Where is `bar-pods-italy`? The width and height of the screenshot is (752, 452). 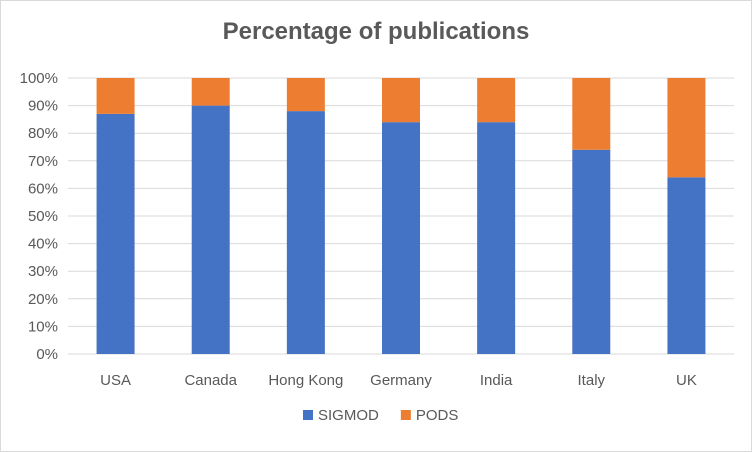
bar-pods-italy is located at coordinates (591, 114).